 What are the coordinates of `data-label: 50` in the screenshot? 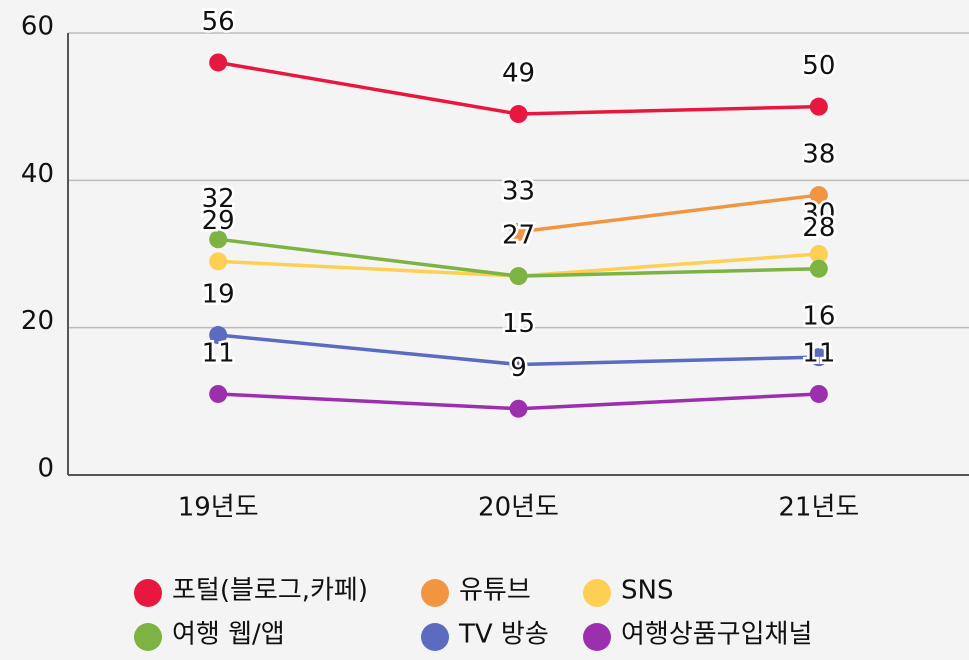 It's located at (818, 66).